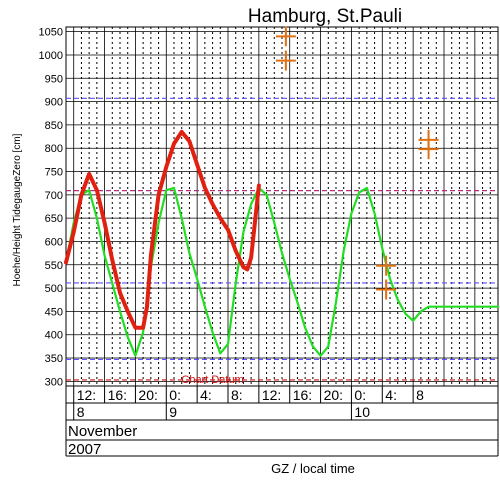  What do you see at coordinates (54, 382) in the screenshot?
I see `y-tick-label: 300` at bounding box center [54, 382].